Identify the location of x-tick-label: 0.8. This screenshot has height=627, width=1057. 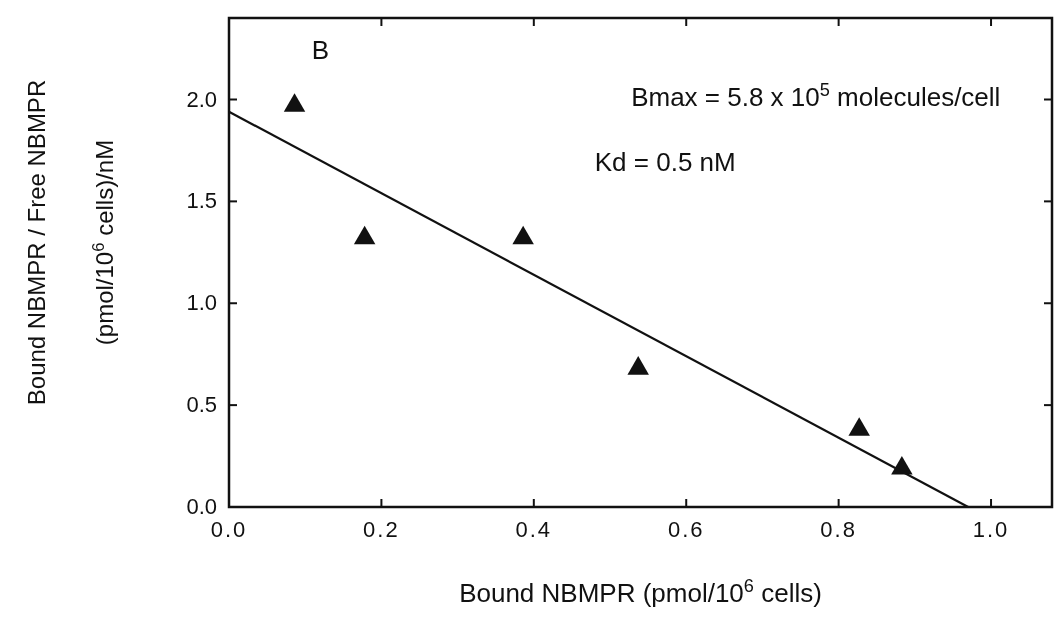
(838, 529).